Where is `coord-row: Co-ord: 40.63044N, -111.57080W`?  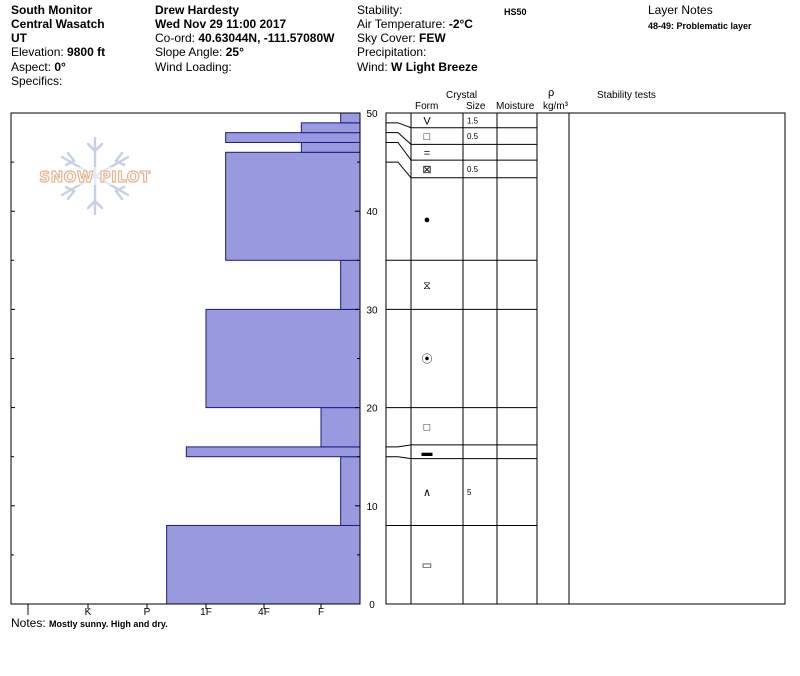 coord-row: Co-ord: 40.63044N, -111.57080W is located at coordinates (244, 38).